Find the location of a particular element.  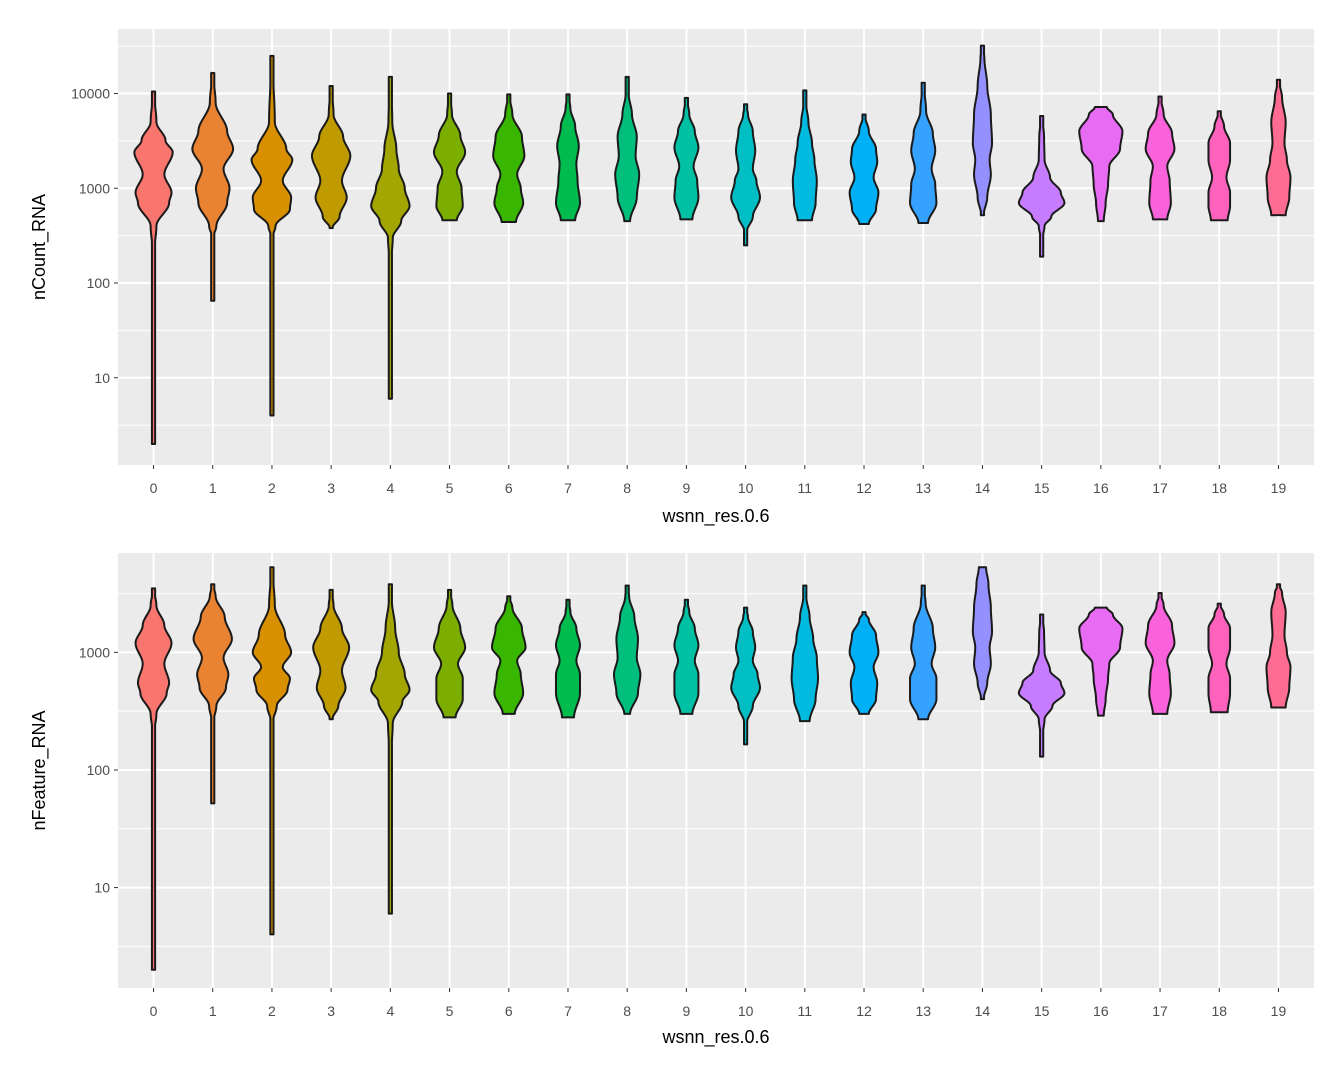

y-axis-title: nFeature_RNA is located at coordinates (39, 770).